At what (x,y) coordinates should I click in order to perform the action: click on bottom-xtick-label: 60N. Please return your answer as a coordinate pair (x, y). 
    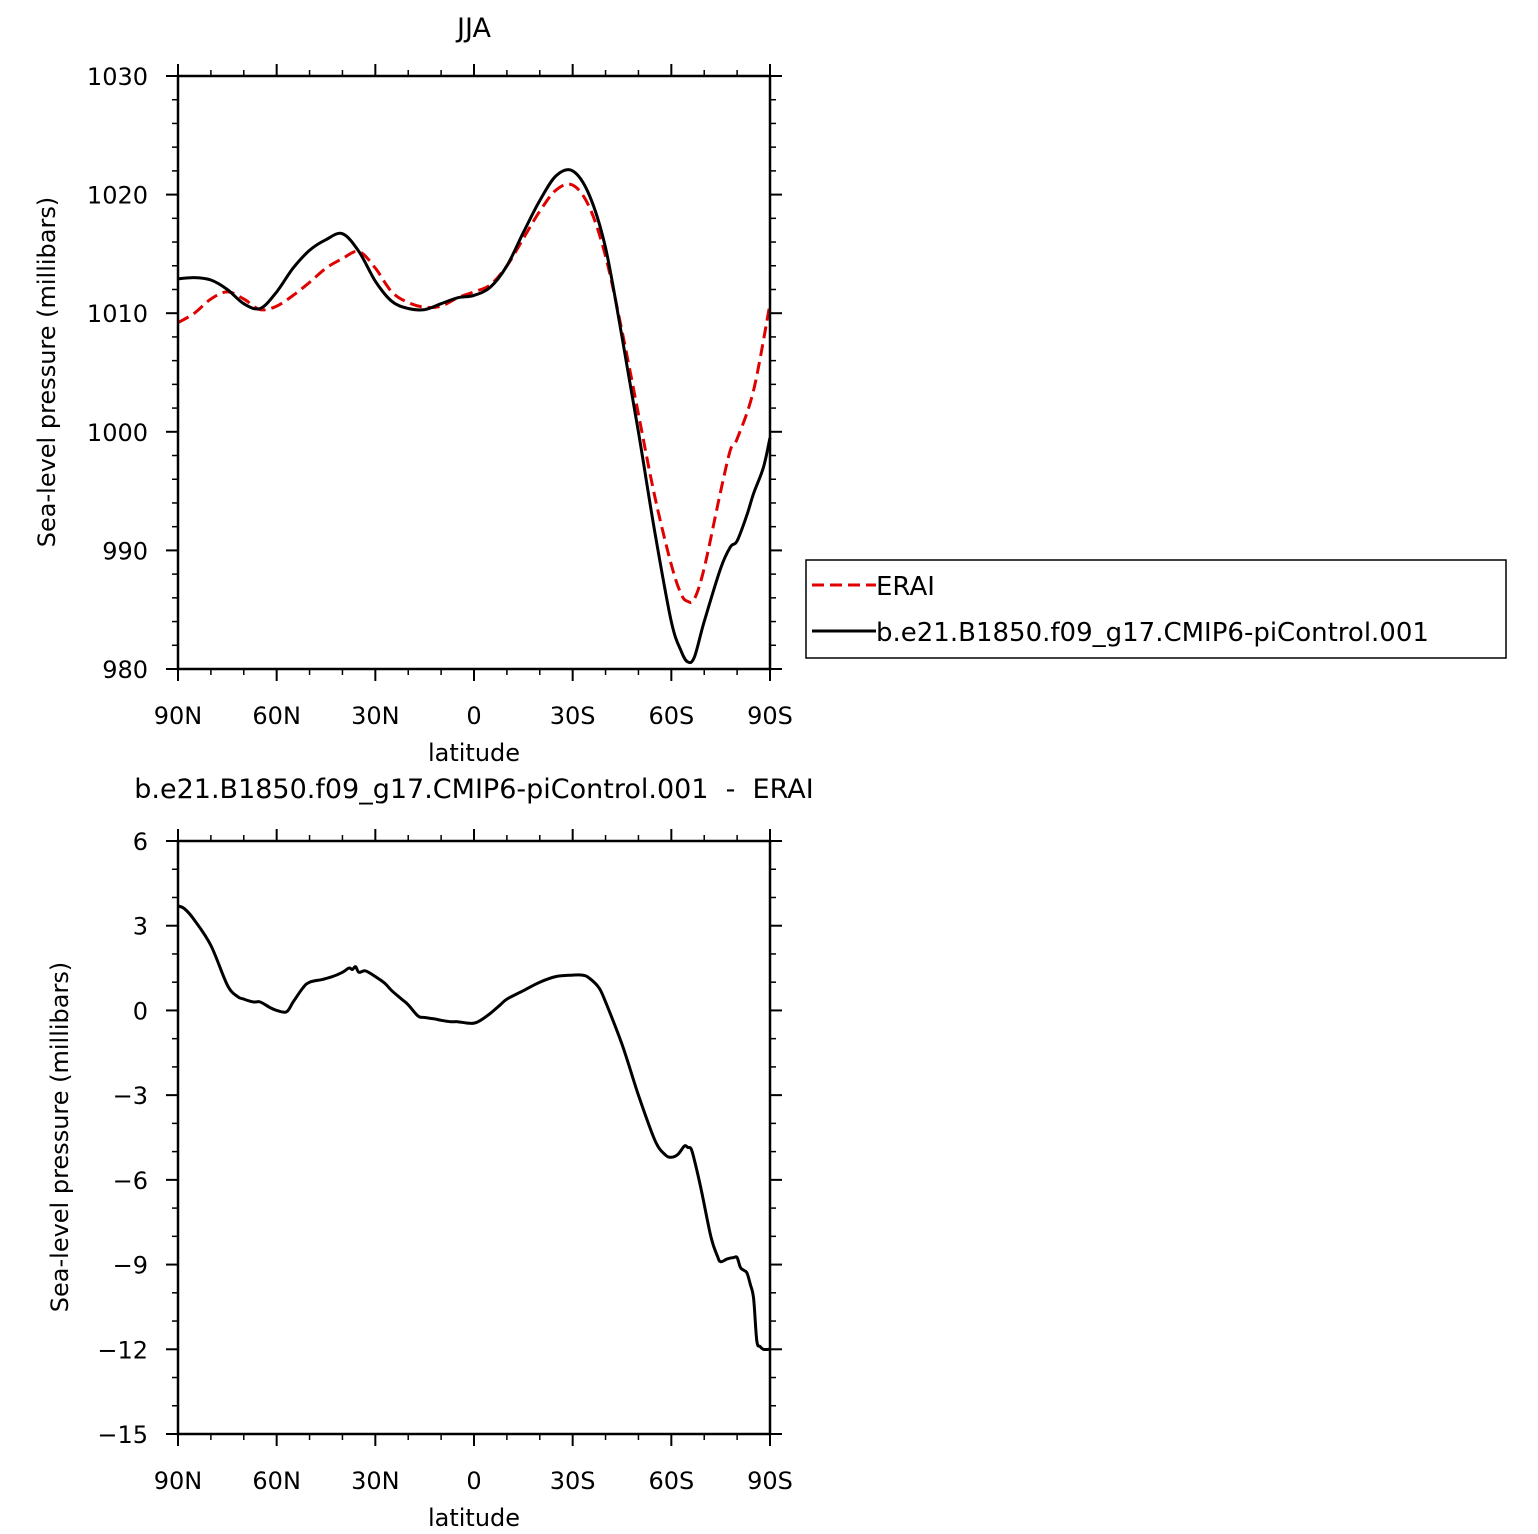
    Looking at the image, I should click on (276, 1481).